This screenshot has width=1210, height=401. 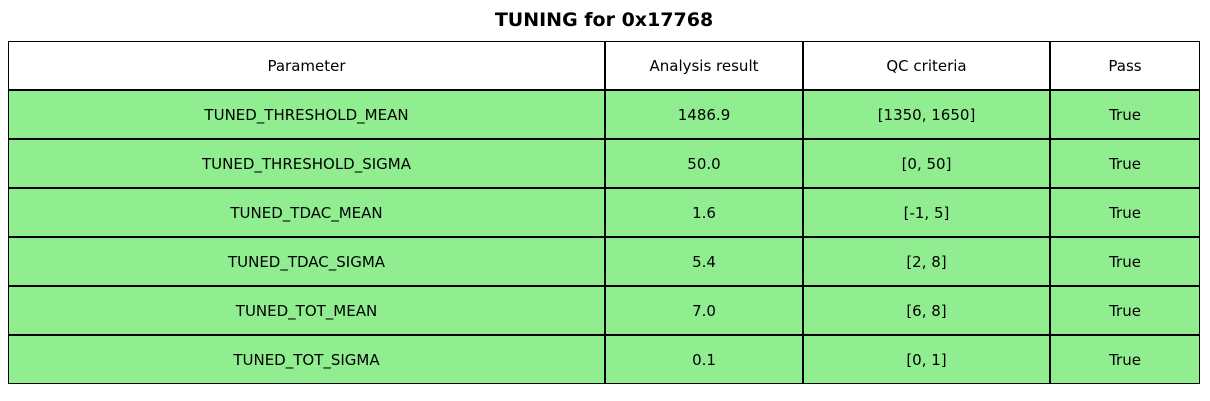 What do you see at coordinates (306, 163) in the screenshot?
I see `parameter-cell: TUNED_THRESHOLD_SIGMA` at bounding box center [306, 163].